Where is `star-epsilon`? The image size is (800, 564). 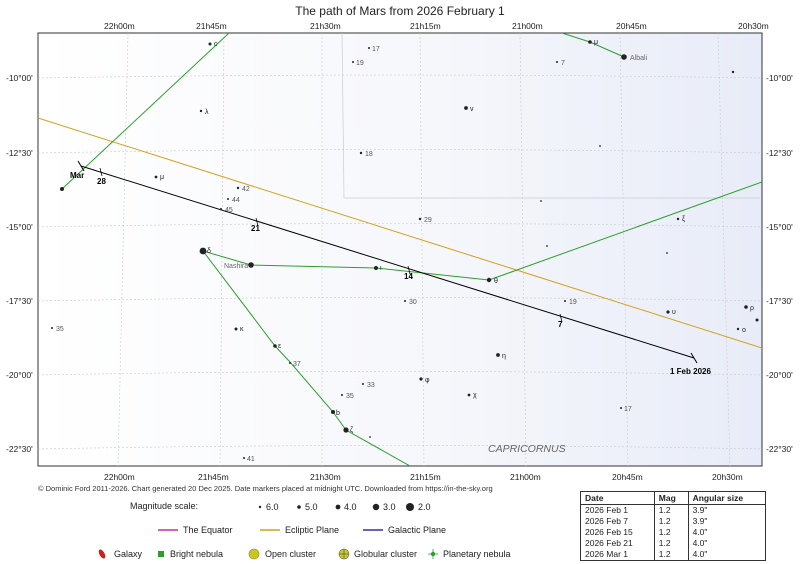
star-epsilon is located at coordinates (275, 346).